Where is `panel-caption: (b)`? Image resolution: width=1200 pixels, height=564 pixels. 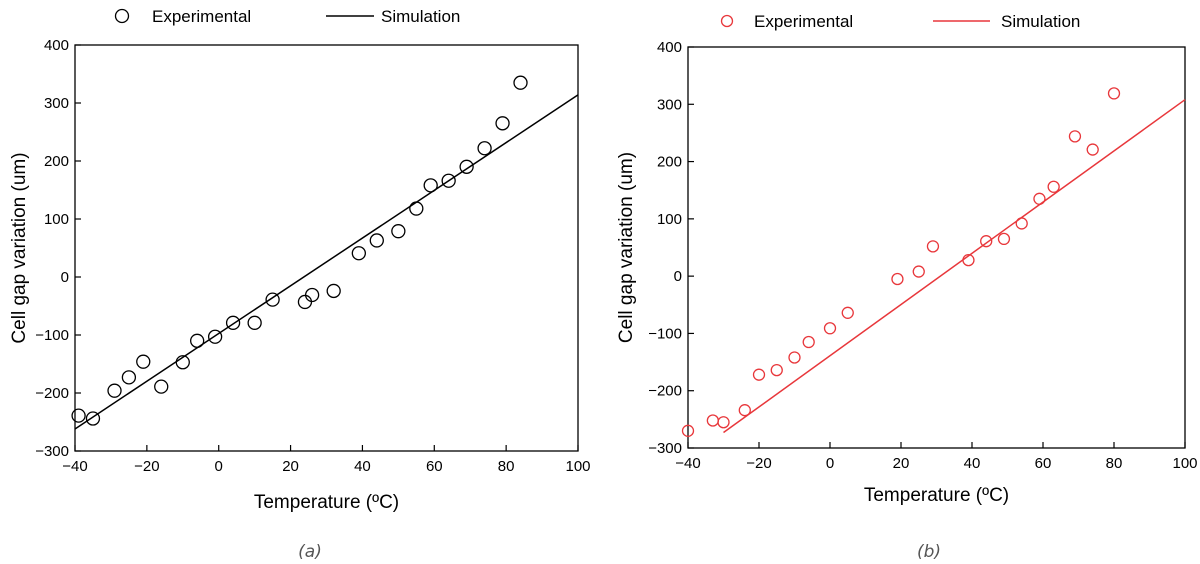
panel-caption: (b) is located at coordinates (929, 552).